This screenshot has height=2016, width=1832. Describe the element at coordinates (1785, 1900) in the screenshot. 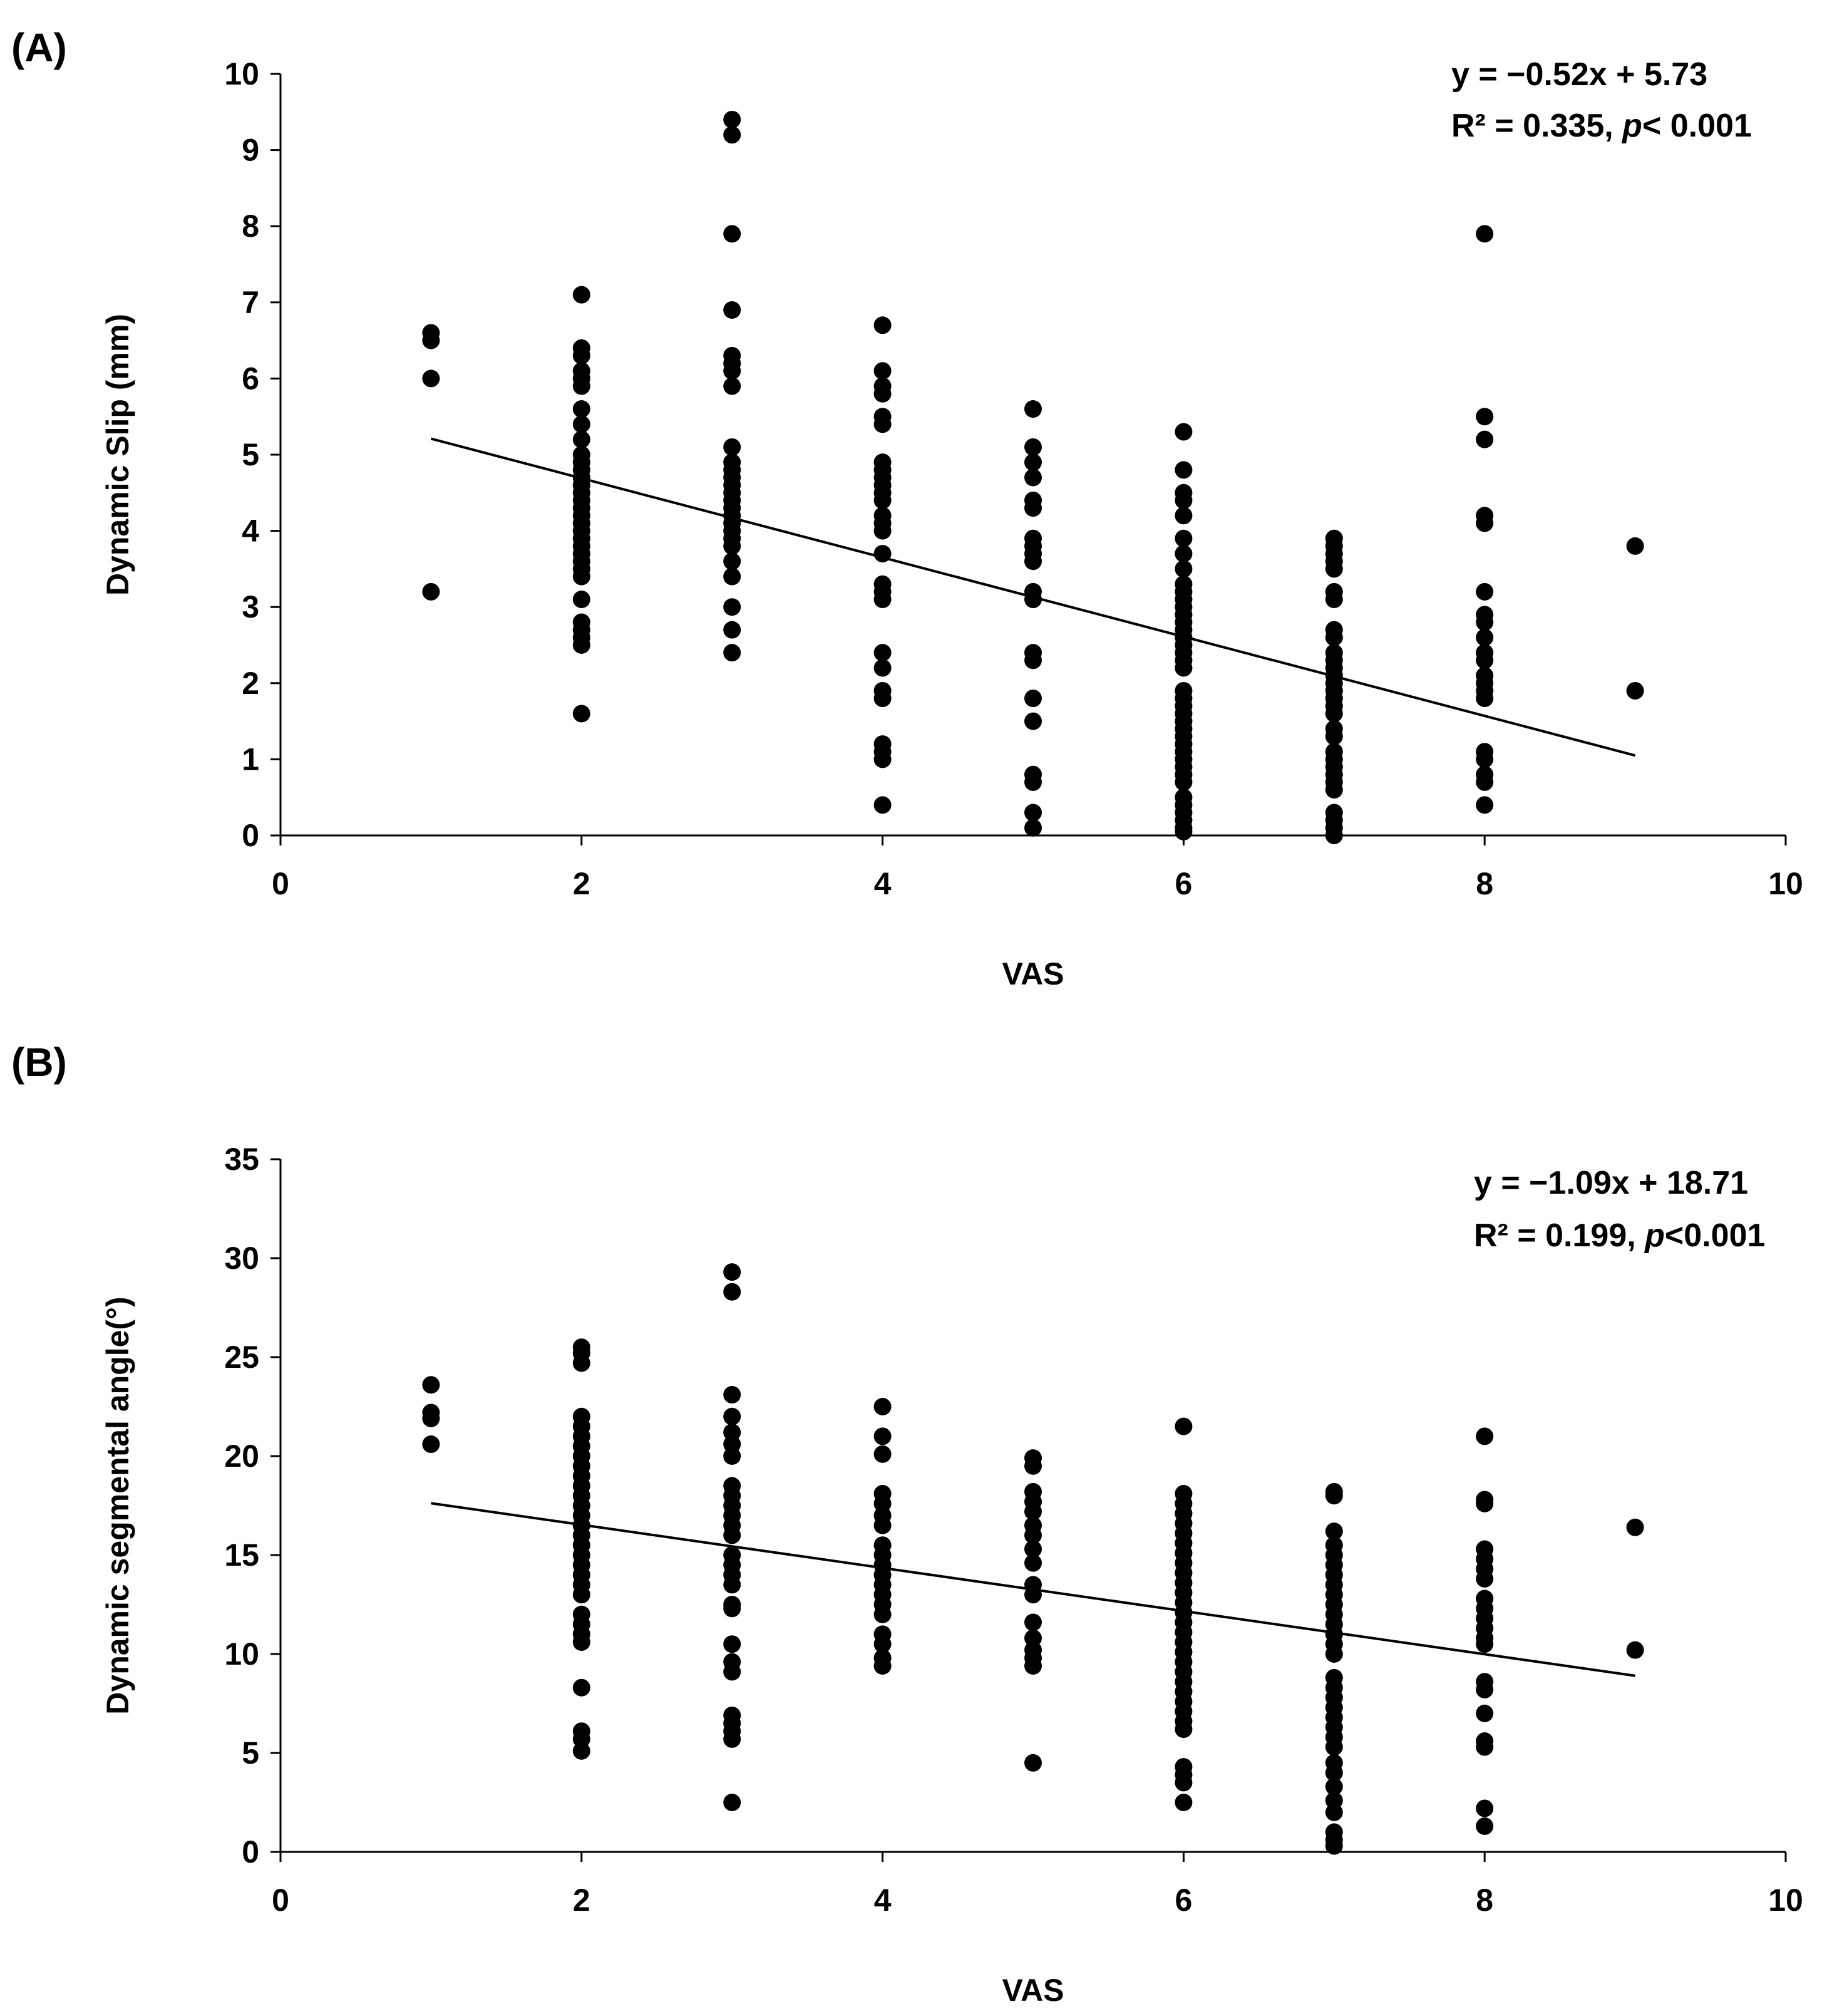

I see `x-tick-label: 10` at that location.